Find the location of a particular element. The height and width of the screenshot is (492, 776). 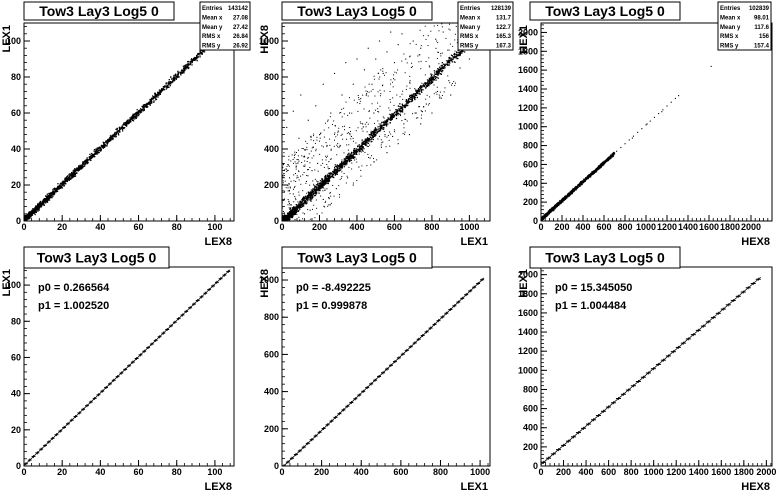

y-tick-label: 60 is located at coordinates (16, 113).